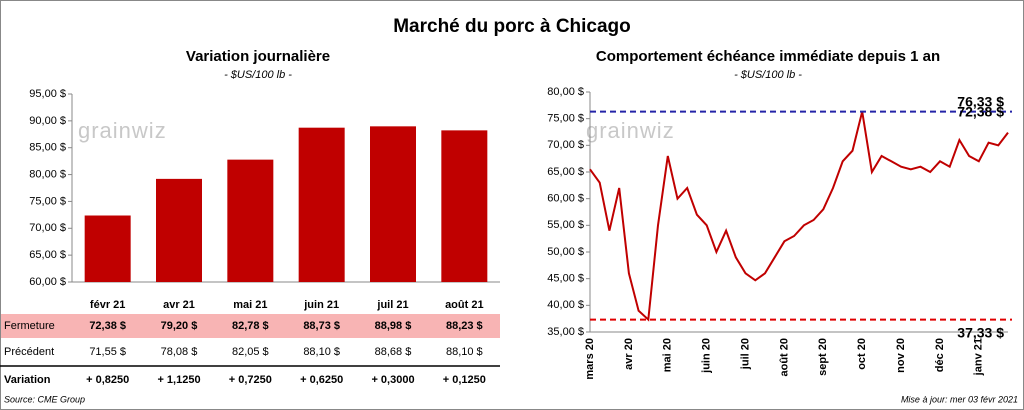  Describe the element at coordinates (979, 357) in the screenshot. I see `x-tick-label: janv 21` at that location.